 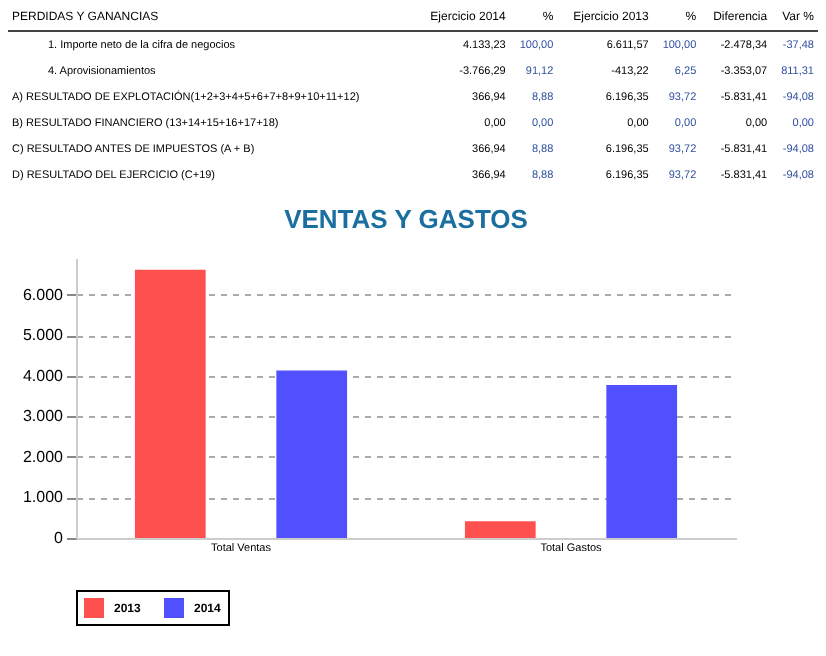 I want to click on y-tick-label: 6.000, so click(x=43, y=294).